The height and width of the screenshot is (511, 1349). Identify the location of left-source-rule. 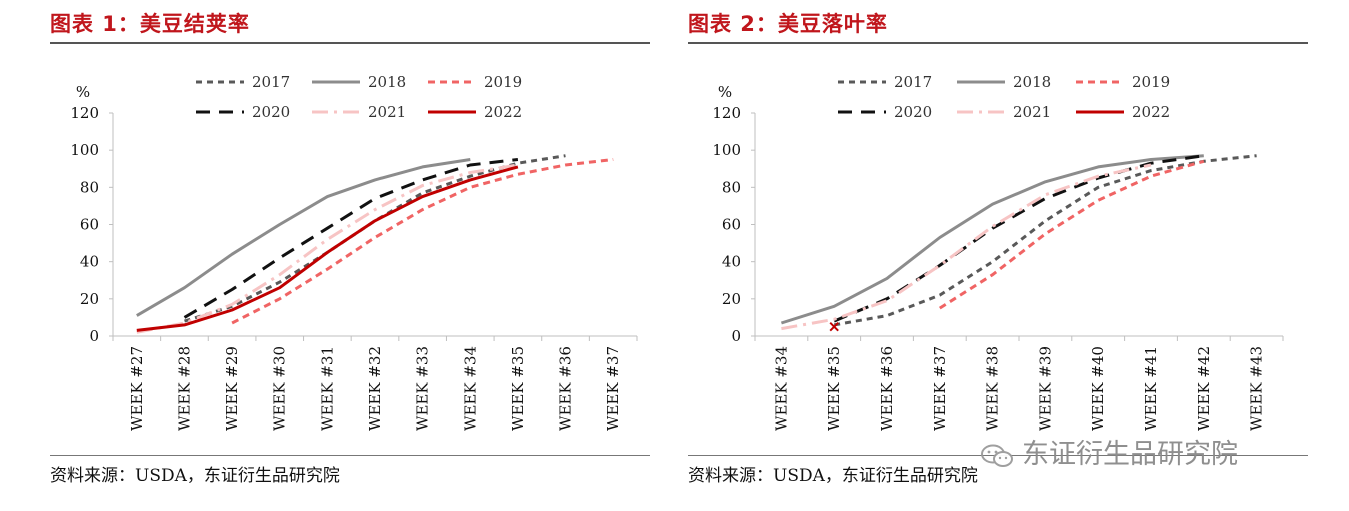
(350, 455).